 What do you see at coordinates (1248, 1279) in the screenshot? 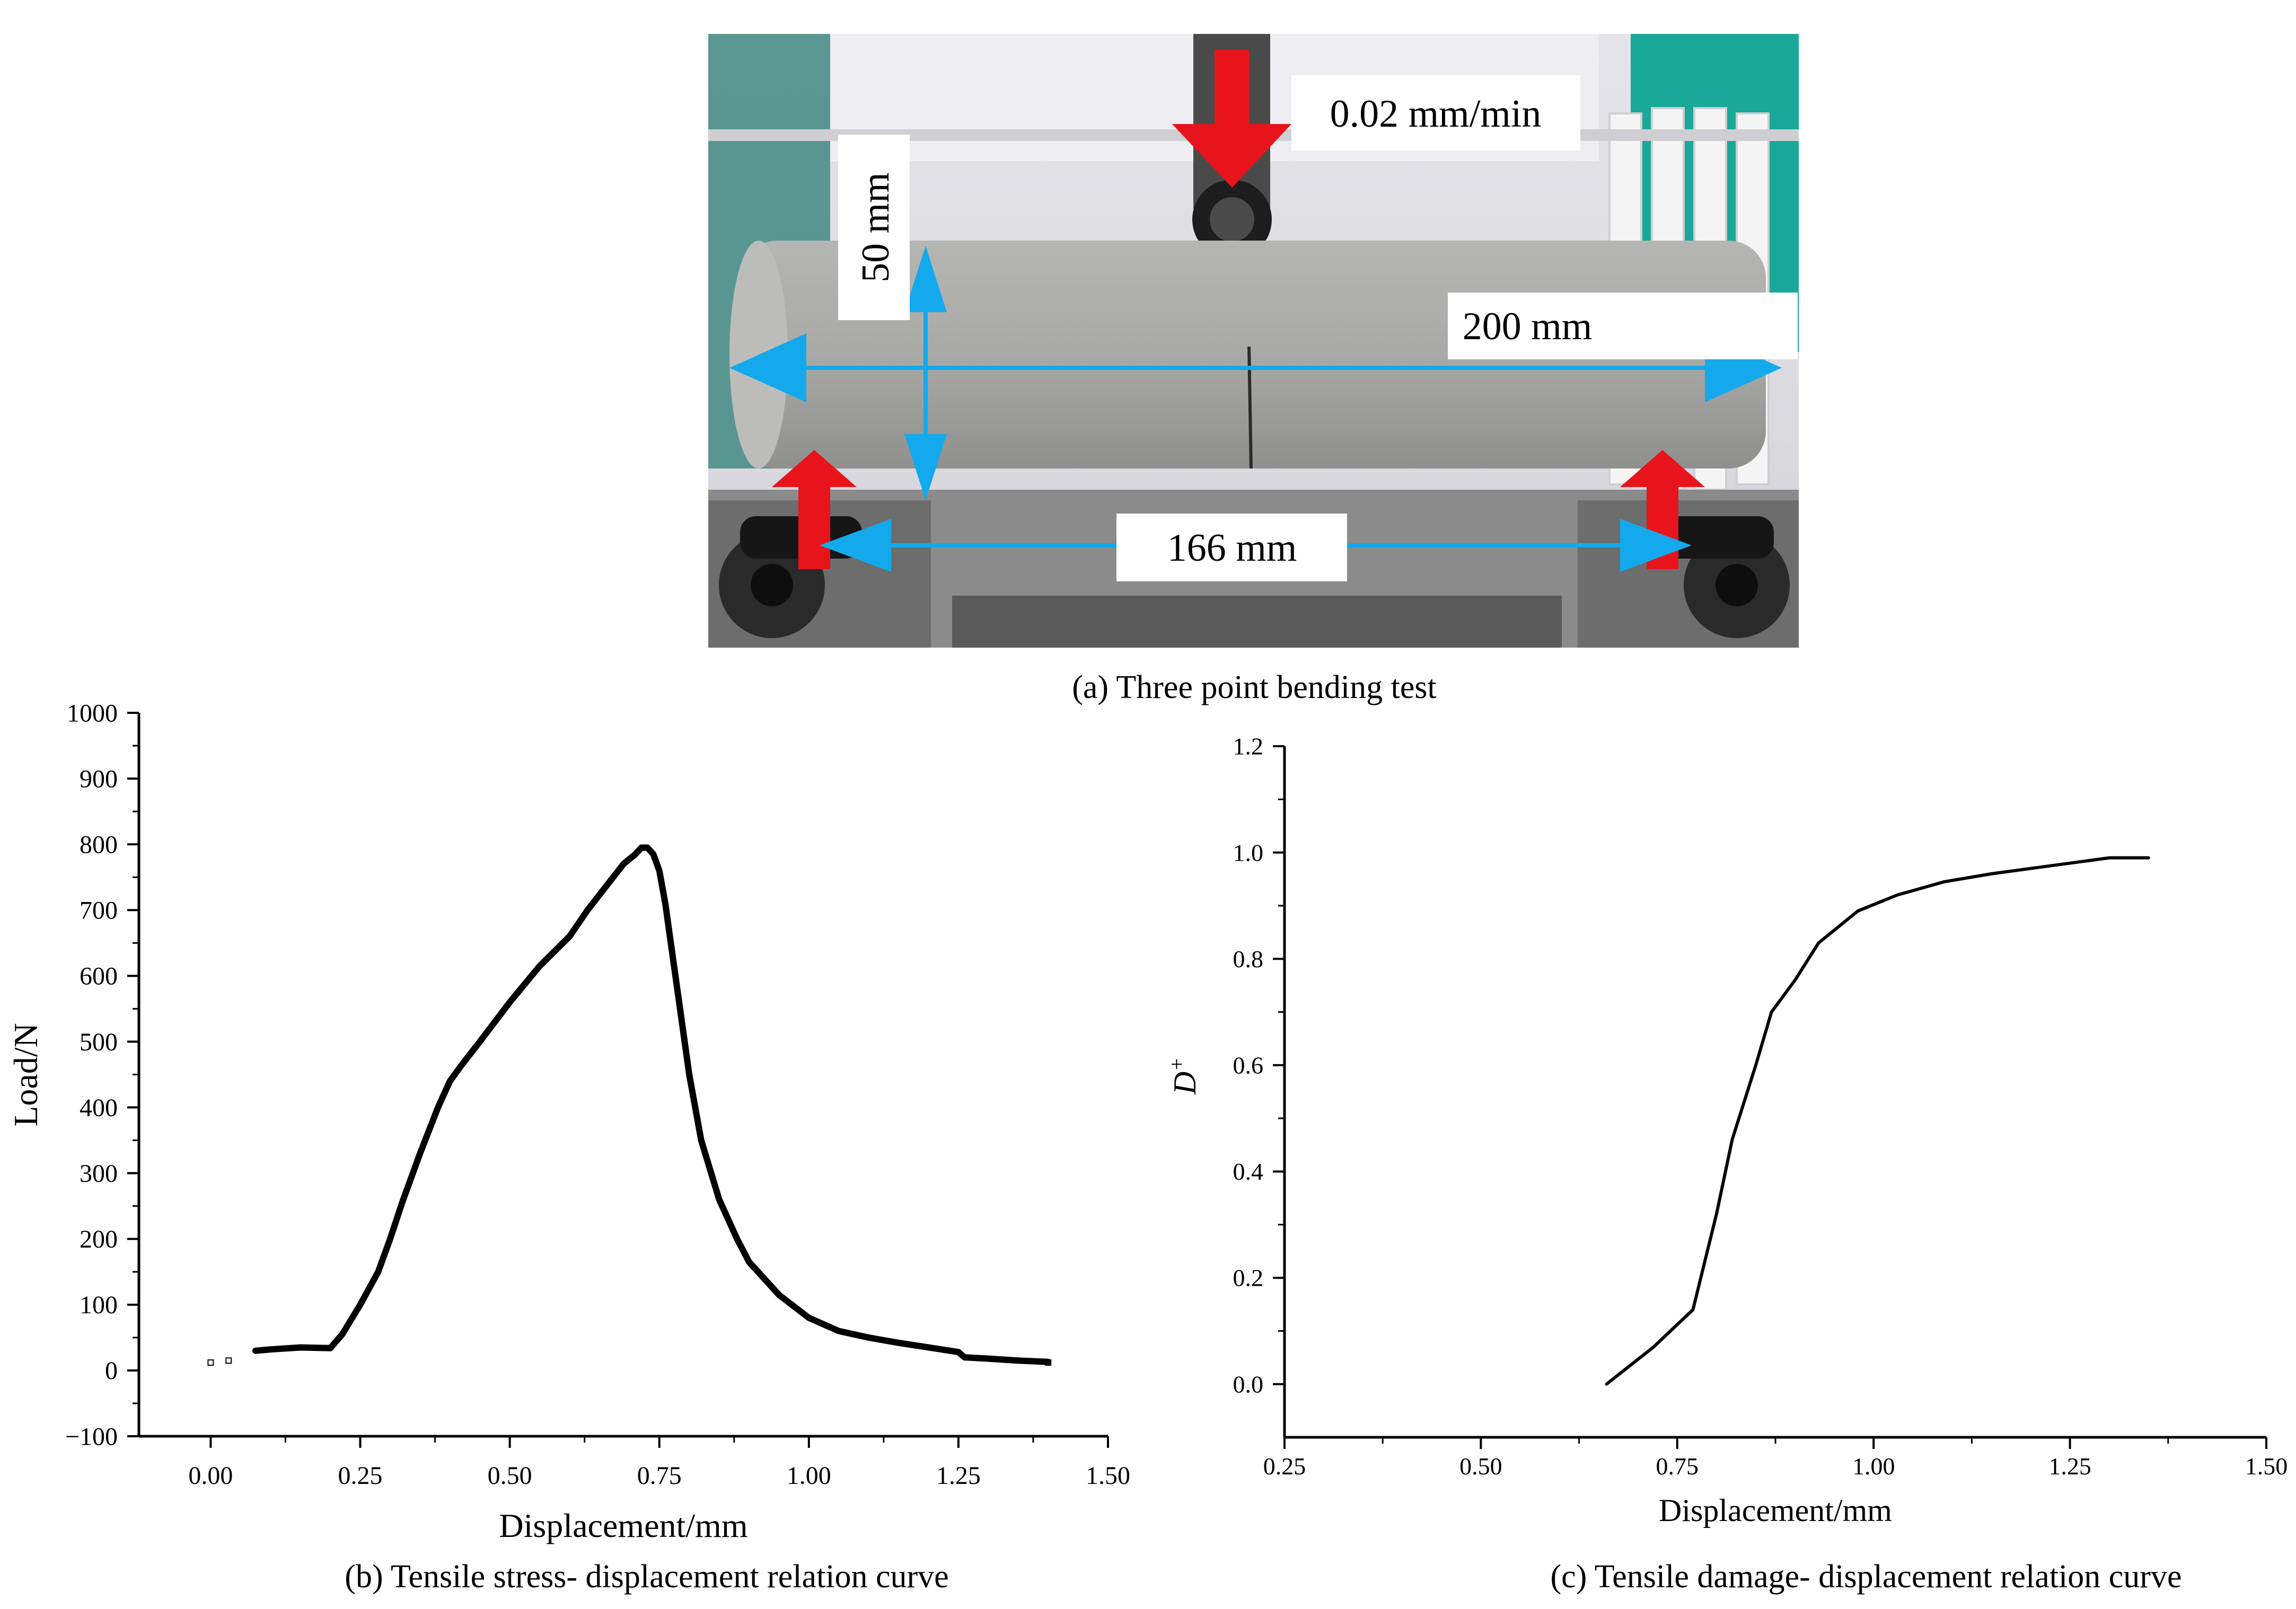
I see `y-tick-label: 0.2` at bounding box center [1248, 1279].